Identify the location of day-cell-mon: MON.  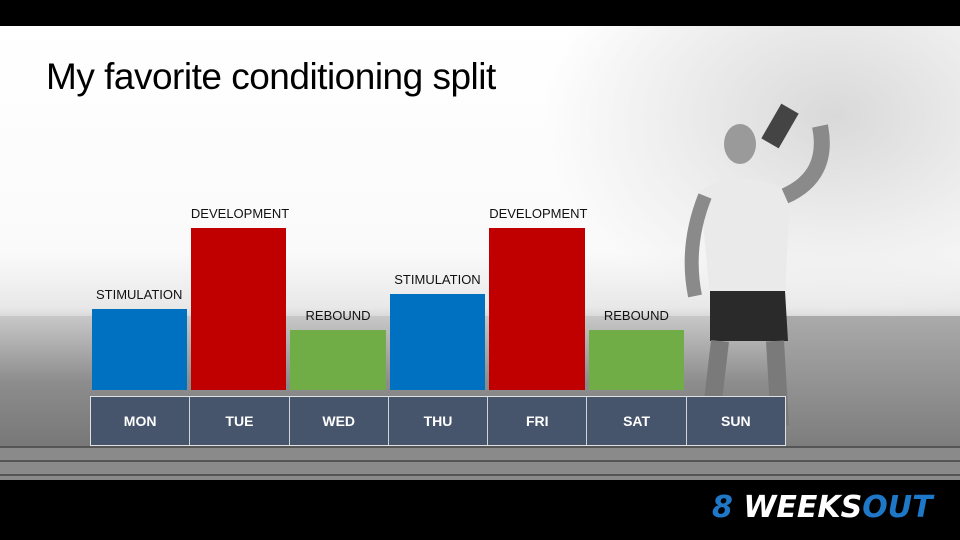
(141, 421).